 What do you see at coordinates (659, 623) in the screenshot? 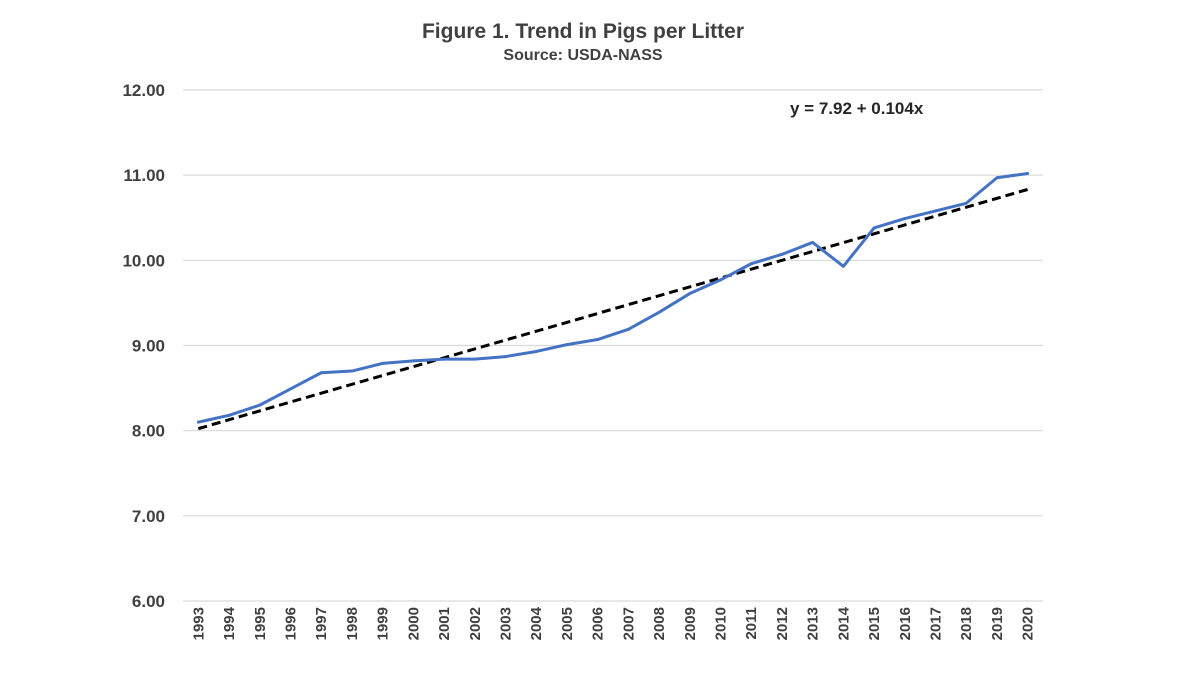
I see `x-tick-label: 2008` at bounding box center [659, 623].